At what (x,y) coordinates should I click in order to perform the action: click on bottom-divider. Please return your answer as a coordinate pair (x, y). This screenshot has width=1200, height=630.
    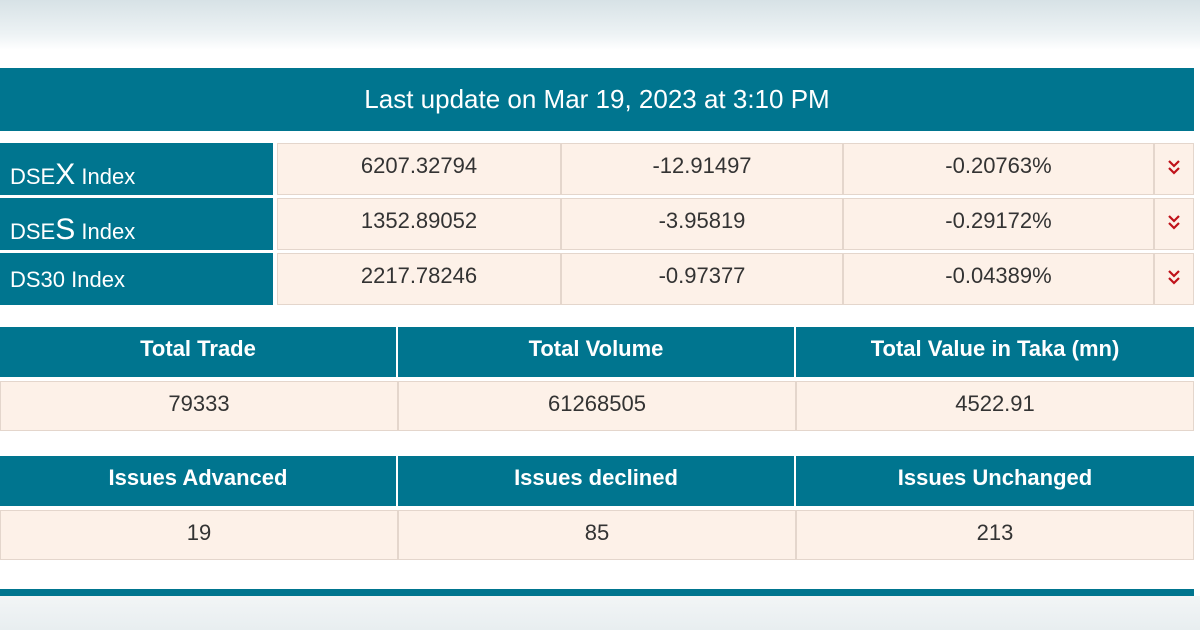
    Looking at the image, I should click on (597, 592).